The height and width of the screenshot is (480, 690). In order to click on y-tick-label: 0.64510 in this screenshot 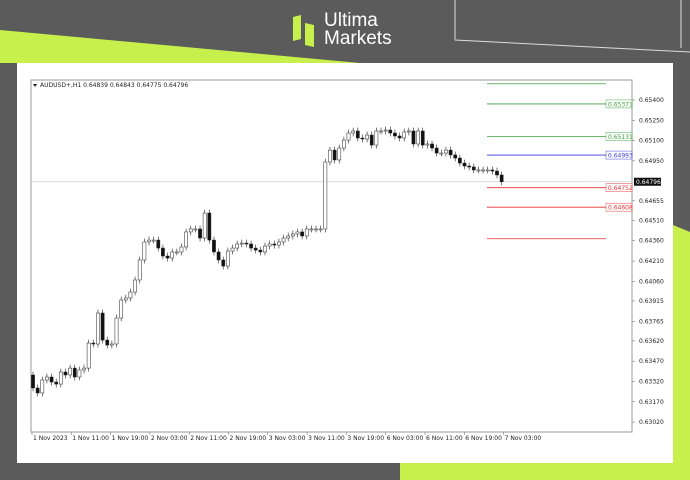, I will do `click(651, 220)`.